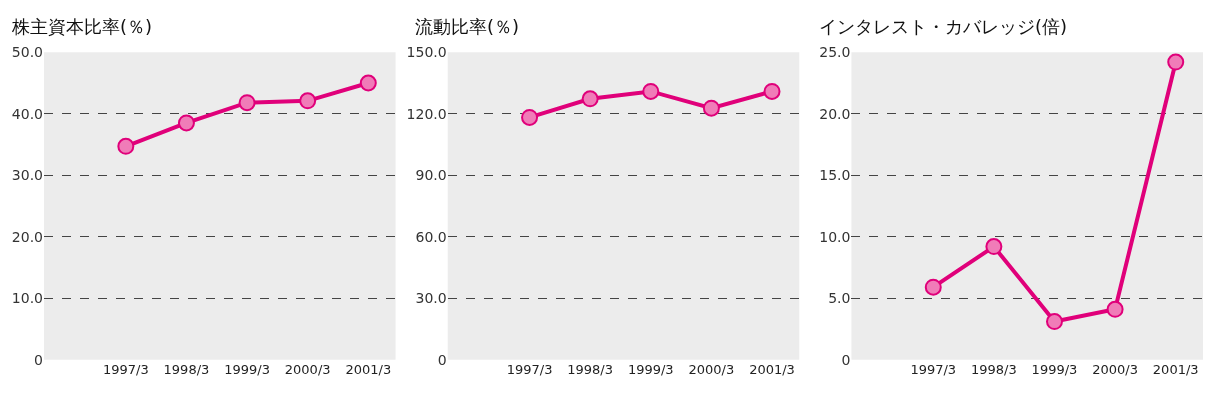 This screenshot has width=1207, height=400. Describe the element at coordinates (431, 236) in the screenshot. I see `y-tick-label: 60.0` at that location.